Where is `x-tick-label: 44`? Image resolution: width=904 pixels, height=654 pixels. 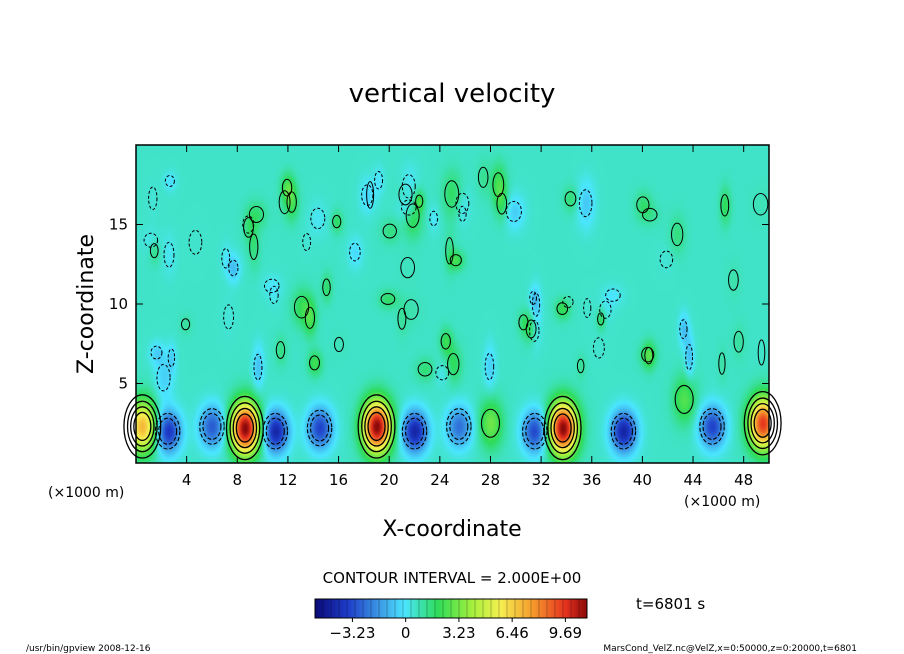 x-tick-label: 44 is located at coordinates (692, 480).